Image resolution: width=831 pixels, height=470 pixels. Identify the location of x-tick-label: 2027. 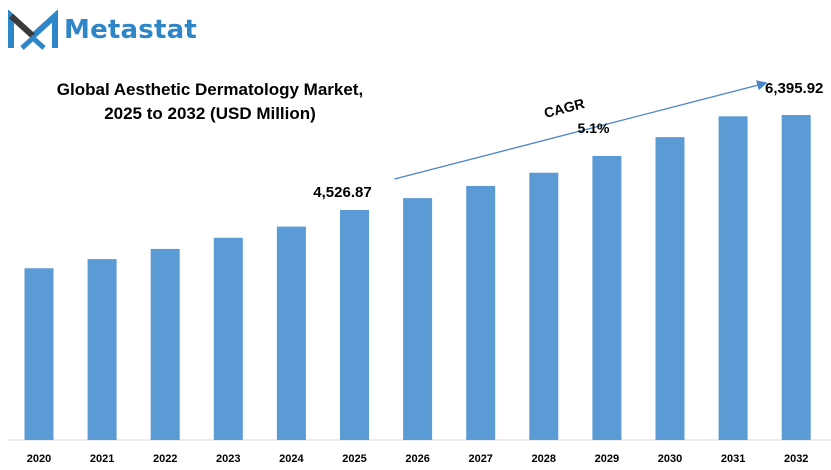
(480, 459).